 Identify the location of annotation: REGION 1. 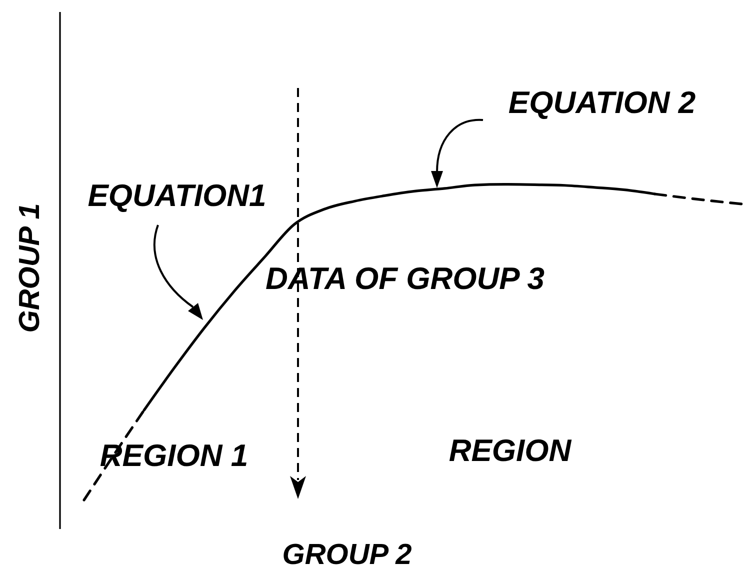
(174, 455).